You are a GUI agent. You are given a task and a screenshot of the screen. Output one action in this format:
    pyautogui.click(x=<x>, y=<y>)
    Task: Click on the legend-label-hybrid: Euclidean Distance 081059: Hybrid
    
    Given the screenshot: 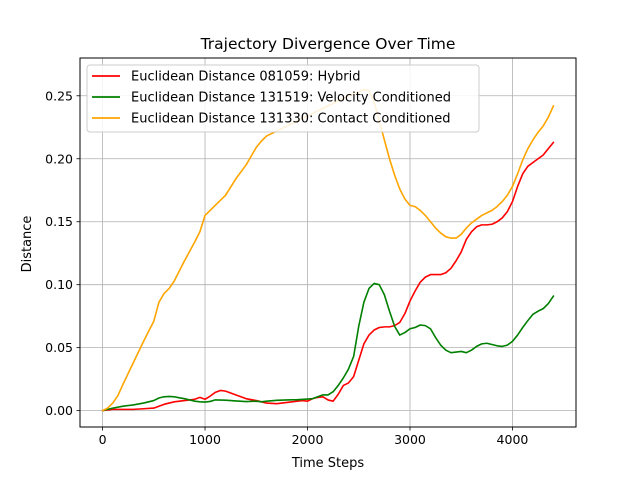 What is the action you would take?
    pyautogui.click(x=245, y=77)
    